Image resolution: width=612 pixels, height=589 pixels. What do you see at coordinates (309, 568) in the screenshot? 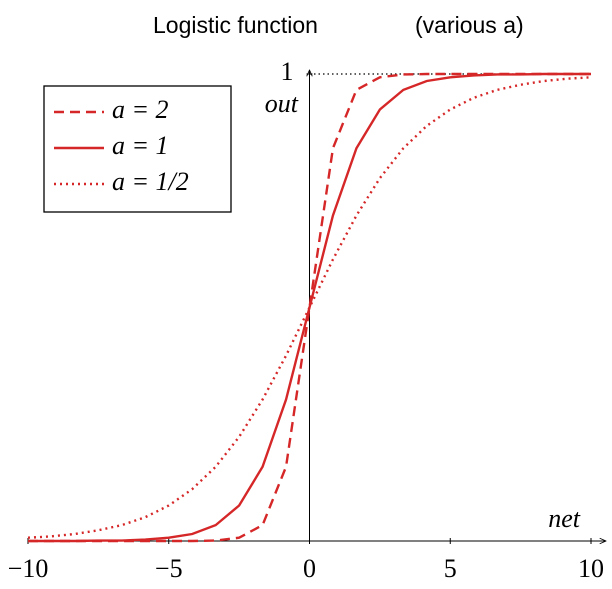
I see `x-tick-label: 0` at bounding box center [309, 568].